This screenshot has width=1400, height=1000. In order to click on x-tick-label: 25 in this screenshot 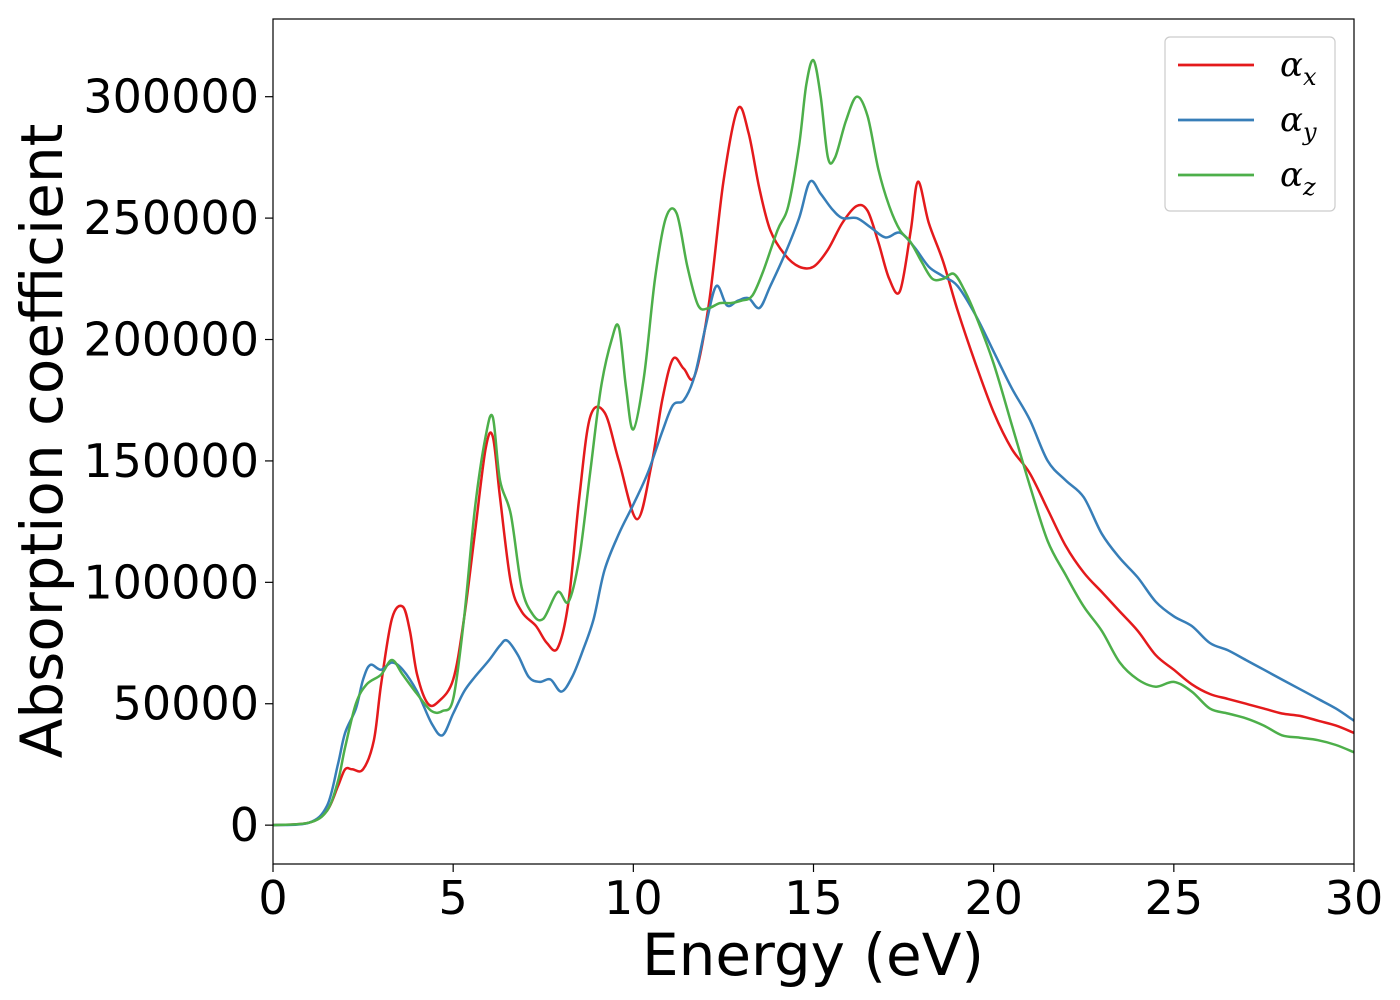, I will do `click(1174, 898)`.